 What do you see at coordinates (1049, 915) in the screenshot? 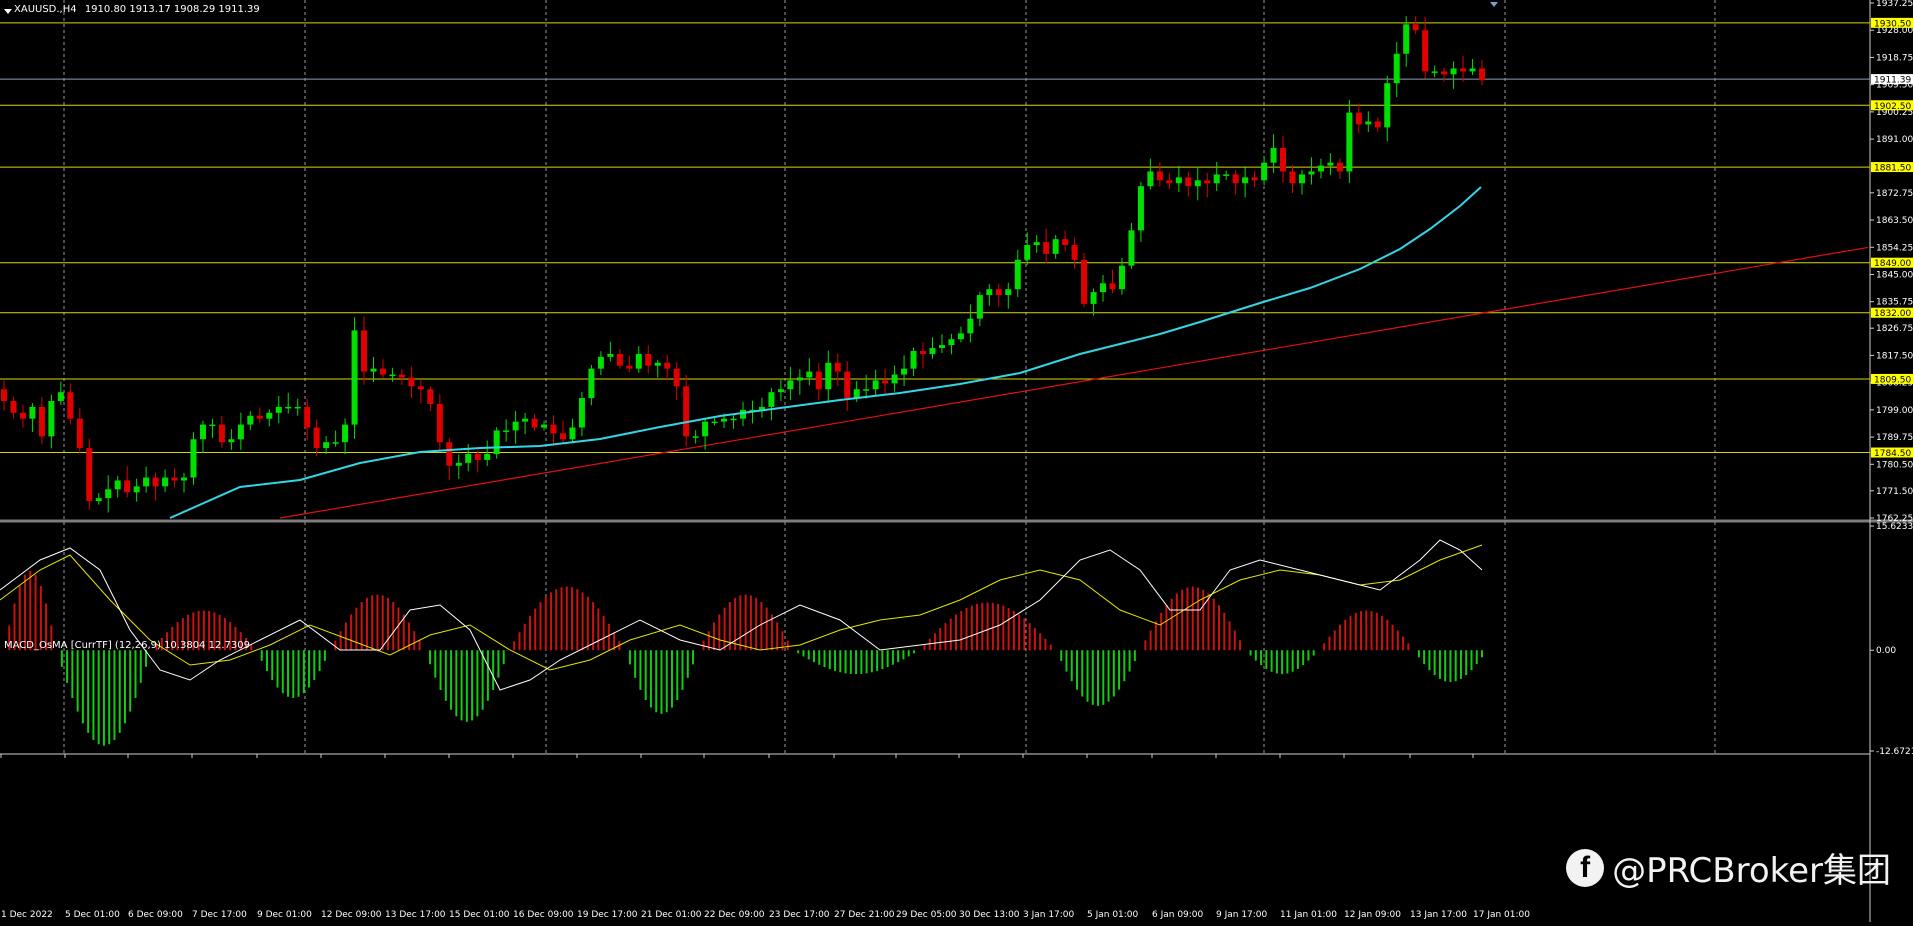
I see `time-tick-label: 3 Jan 17:00` at bounding box center [1049, 915].